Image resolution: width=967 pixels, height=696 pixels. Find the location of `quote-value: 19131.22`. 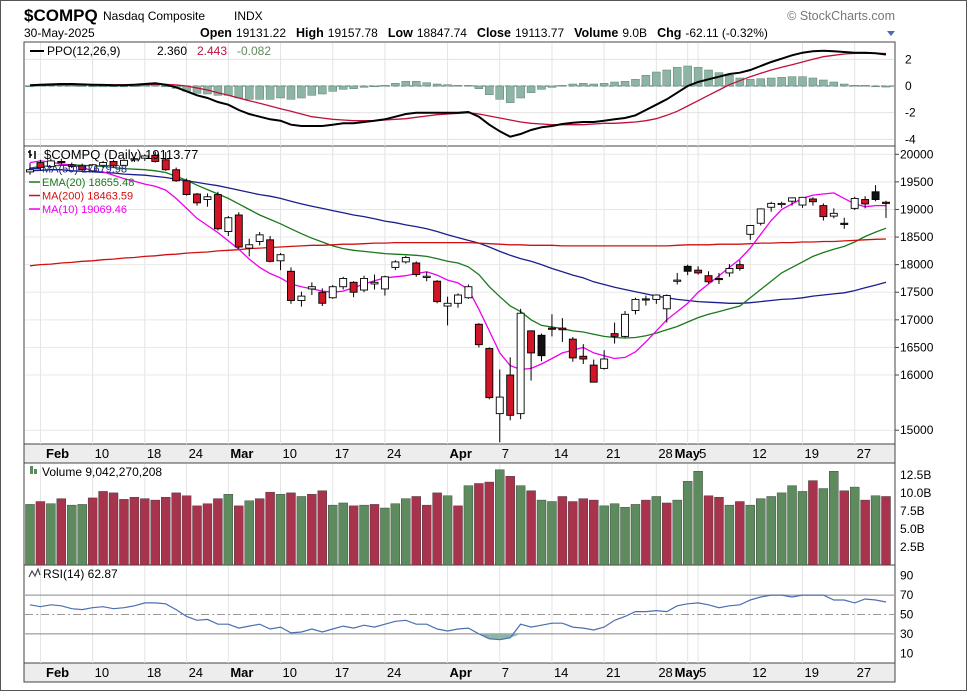

quote-value: 19131.22 is located at coordinates (261, 33).